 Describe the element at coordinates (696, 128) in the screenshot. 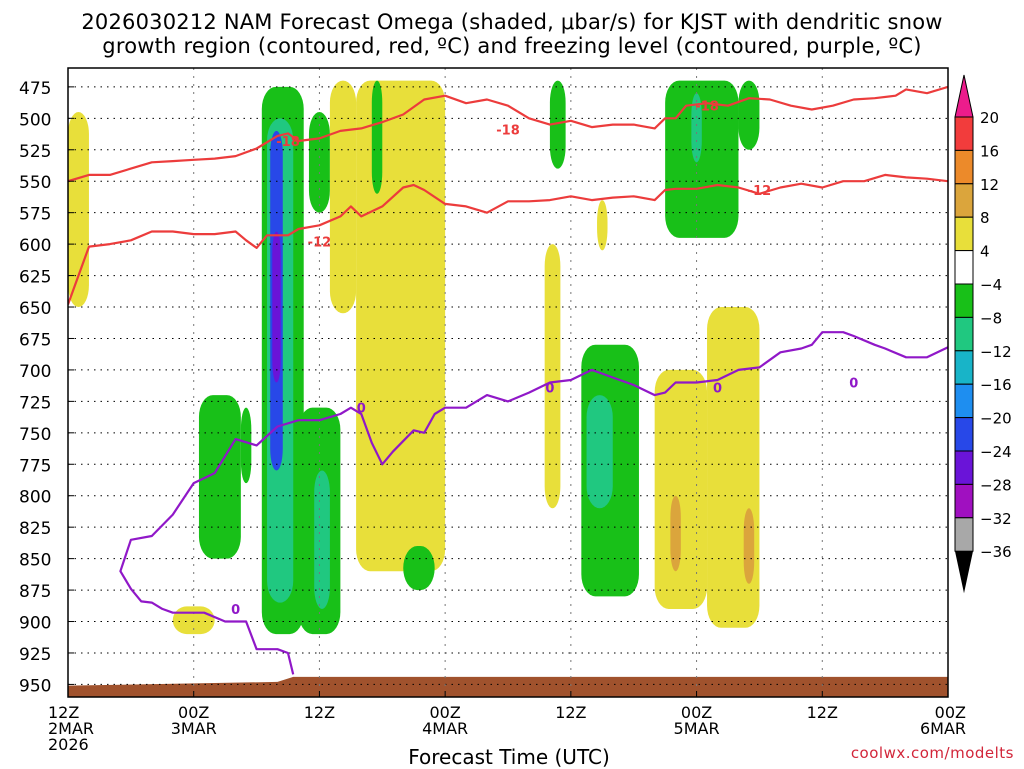

I see `omega-region-teal-upper-right` at that location.